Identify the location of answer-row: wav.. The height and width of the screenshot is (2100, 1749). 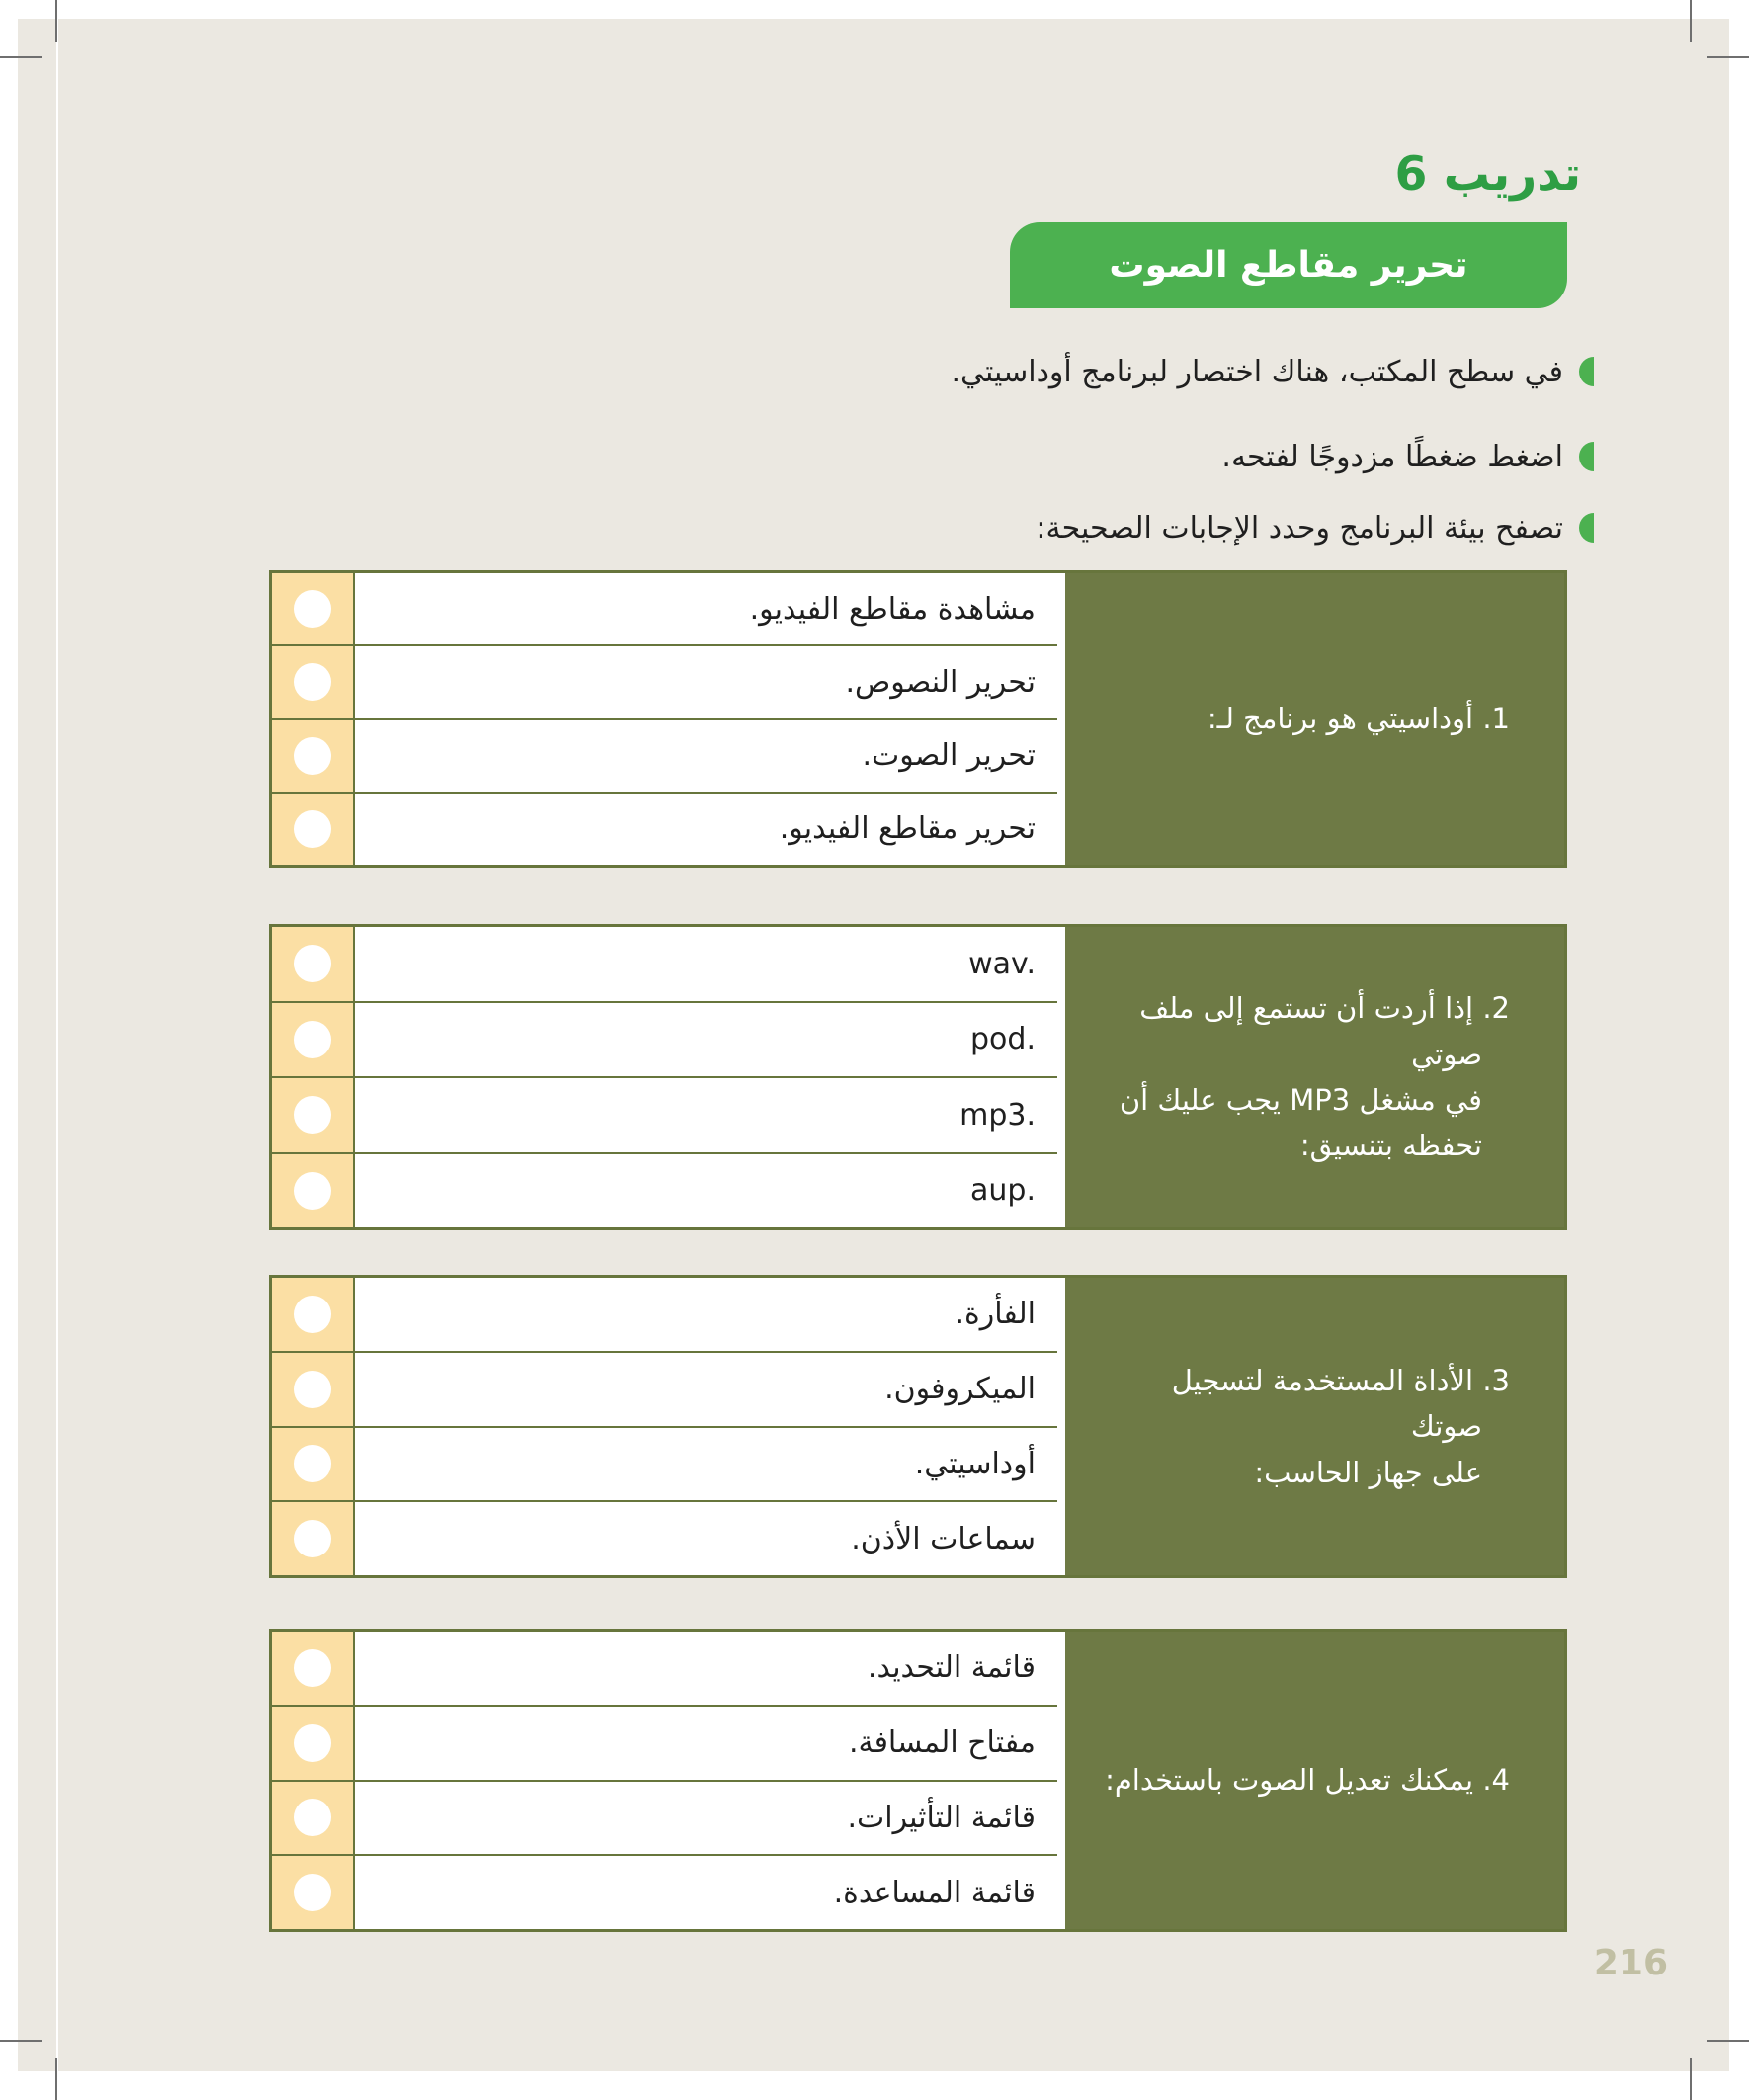
(664, 965).